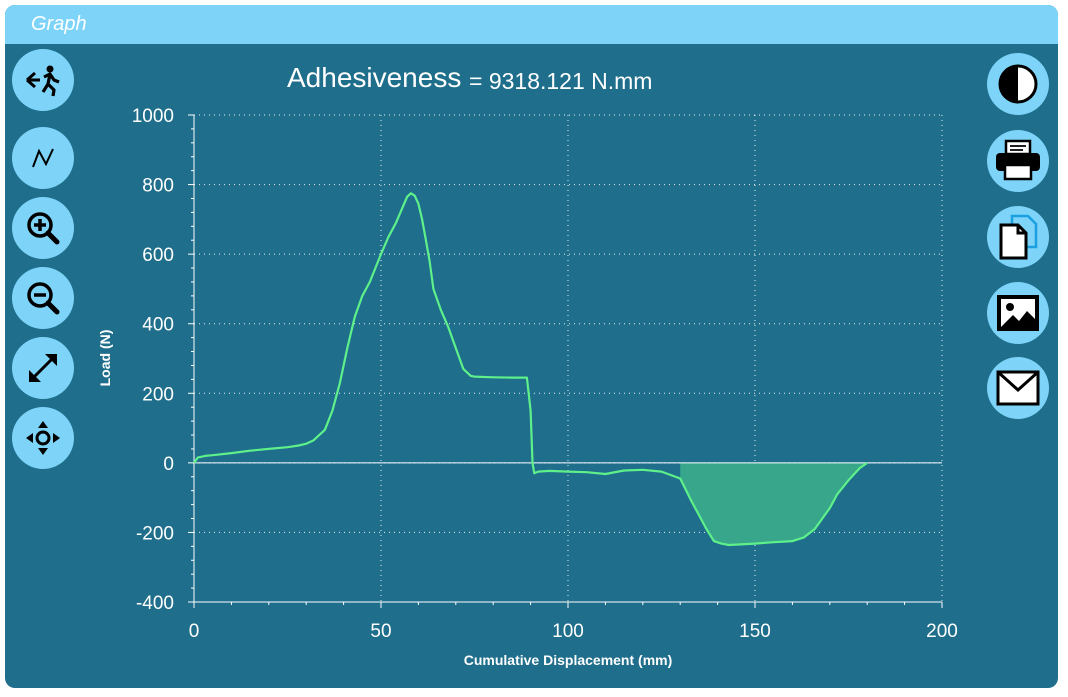 The height and width of the screenshot is (697, 1068). I want to click on exit-button, so click(43, 80).